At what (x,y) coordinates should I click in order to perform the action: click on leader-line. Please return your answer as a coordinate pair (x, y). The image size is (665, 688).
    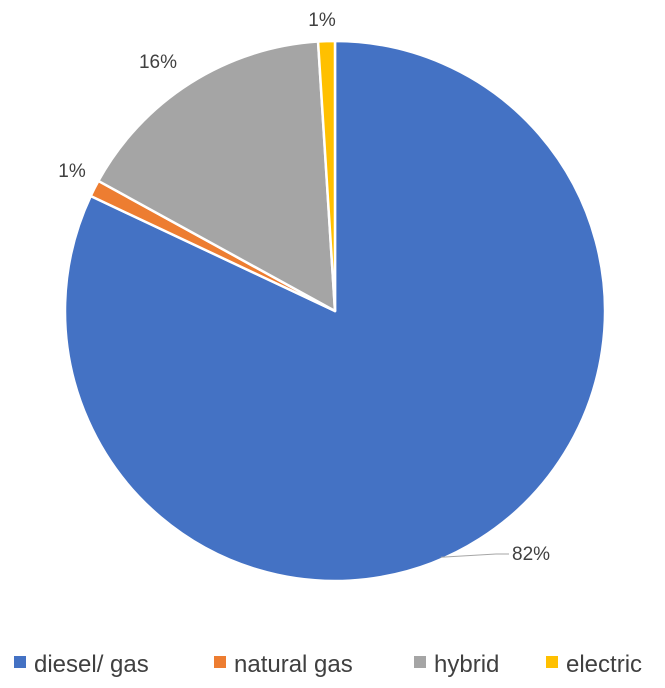
    Looking at the image, I should click on (474, 555).